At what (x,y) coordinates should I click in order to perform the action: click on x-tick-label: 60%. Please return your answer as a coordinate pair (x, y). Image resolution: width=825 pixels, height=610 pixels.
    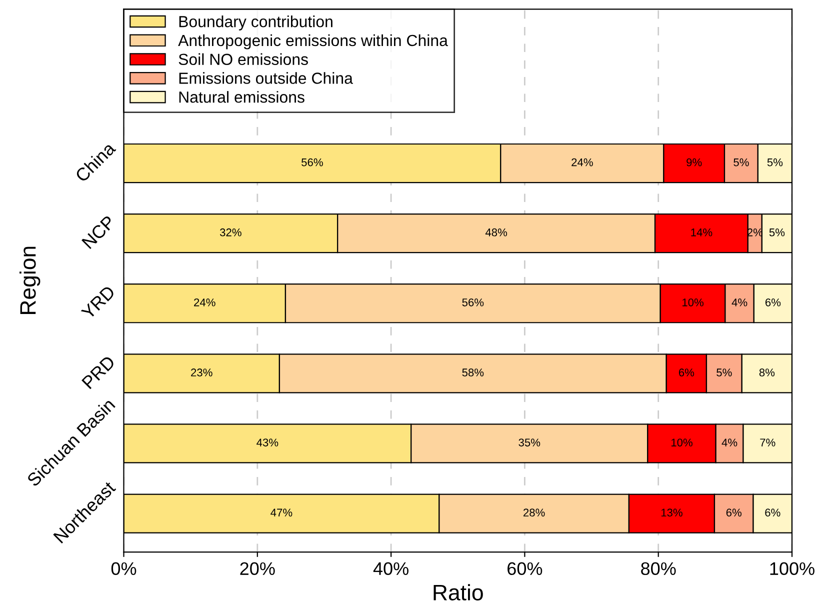
    Looking at the image, I should click on (525, 569).